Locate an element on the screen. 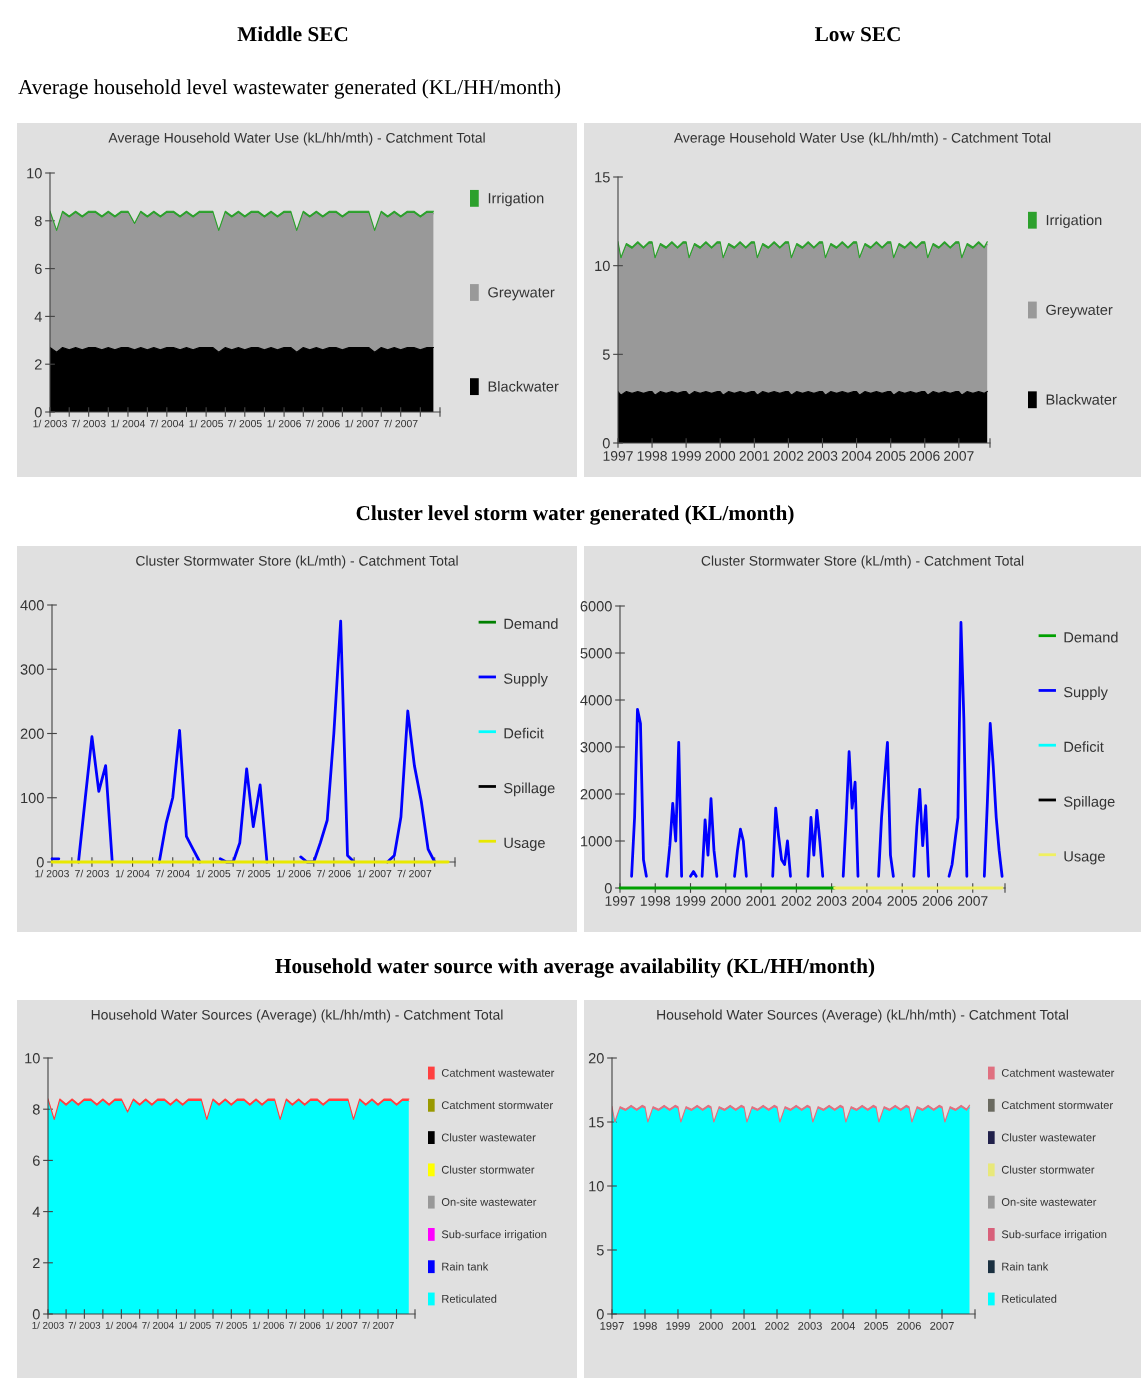 The width and height of the screenshot is (1141, 1380). y-tick-label: 1000 is located at coordinates (596, 841).